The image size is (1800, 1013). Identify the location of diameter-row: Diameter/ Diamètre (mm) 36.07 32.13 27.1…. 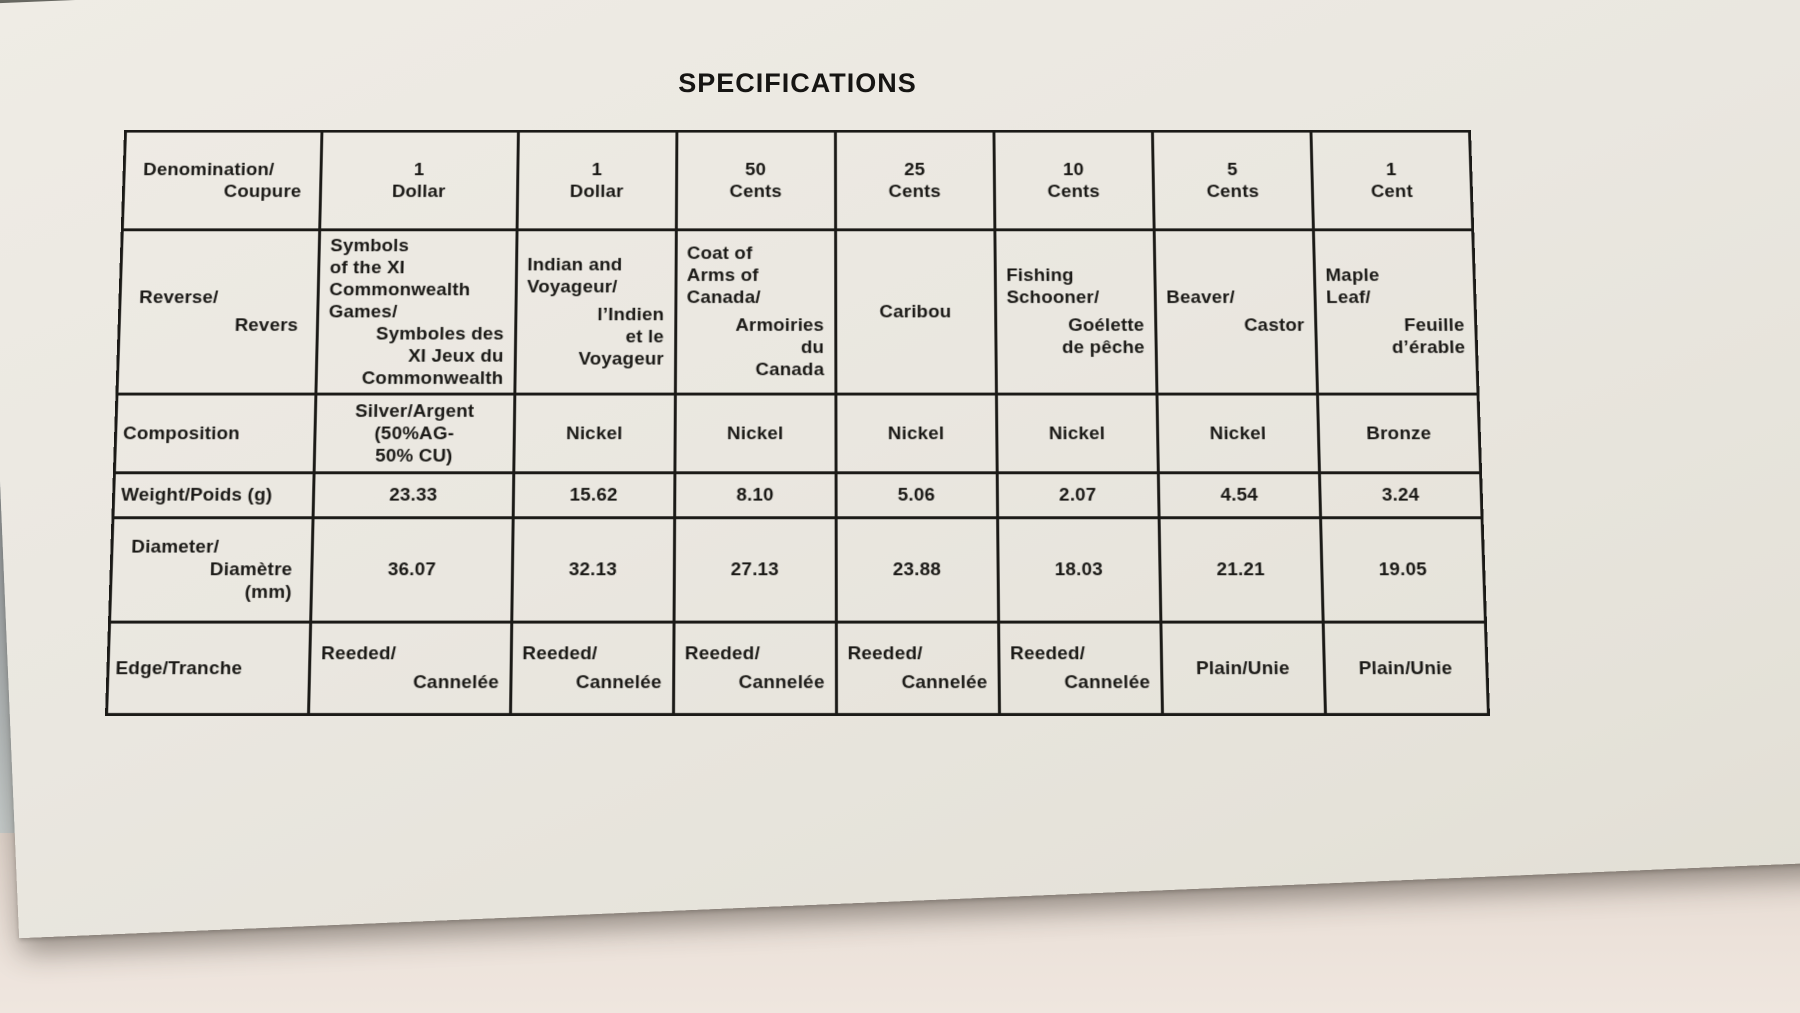
(797, 570).